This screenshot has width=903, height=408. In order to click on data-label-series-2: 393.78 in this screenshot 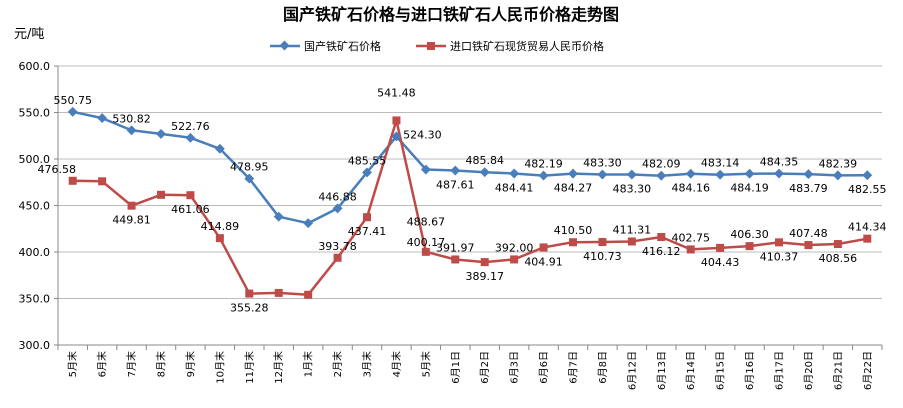, I will do `click(337, 246)`.